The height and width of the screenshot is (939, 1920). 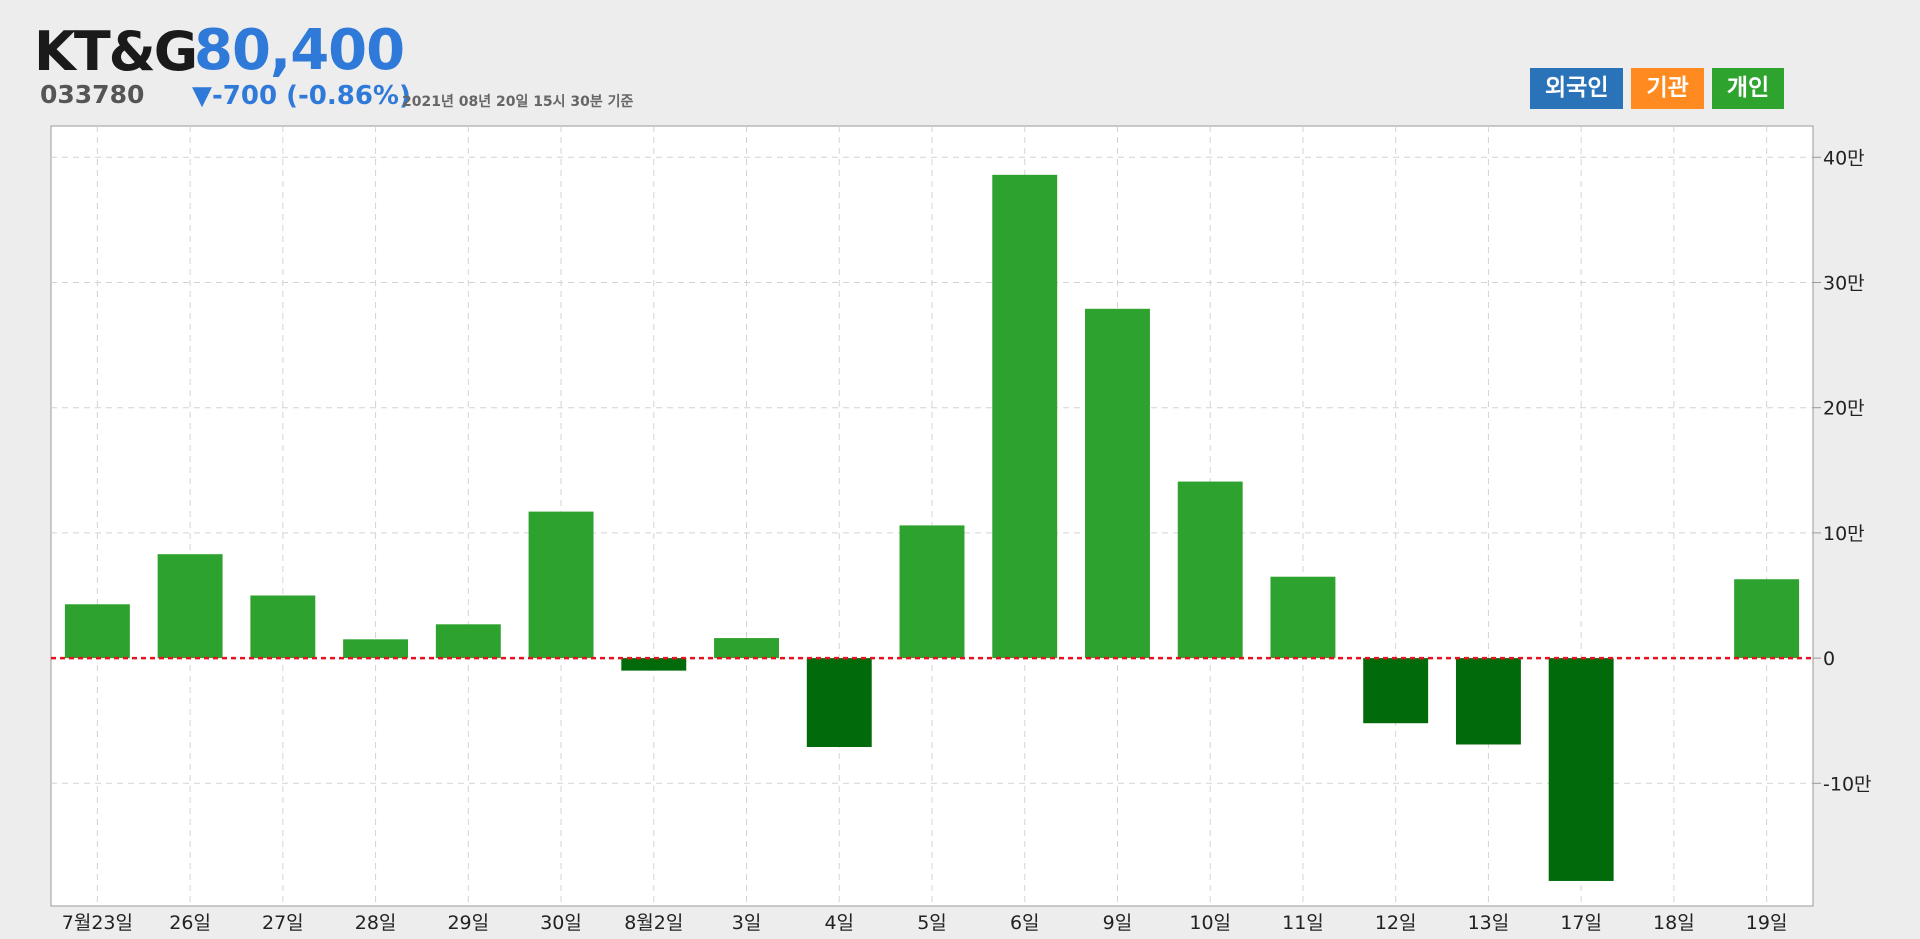 What do you see at coordinates (1210, 923) in the screenshot?
I see `x-tick-label: 10일` at bounding box center [1210, 923].